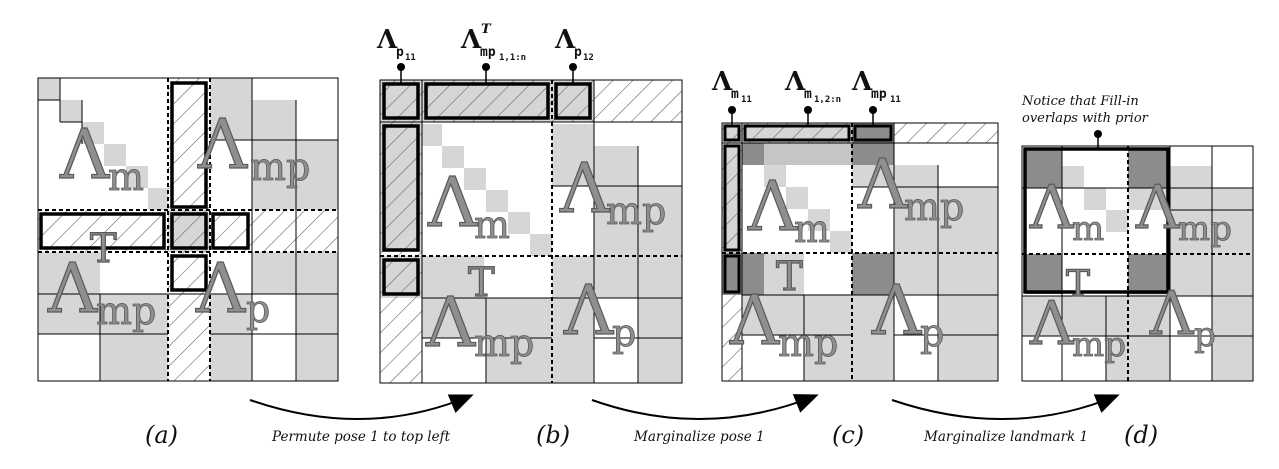 This screenshot has width=1279, height=469. I want to click on sup-t-a: T, so click(103, 249).